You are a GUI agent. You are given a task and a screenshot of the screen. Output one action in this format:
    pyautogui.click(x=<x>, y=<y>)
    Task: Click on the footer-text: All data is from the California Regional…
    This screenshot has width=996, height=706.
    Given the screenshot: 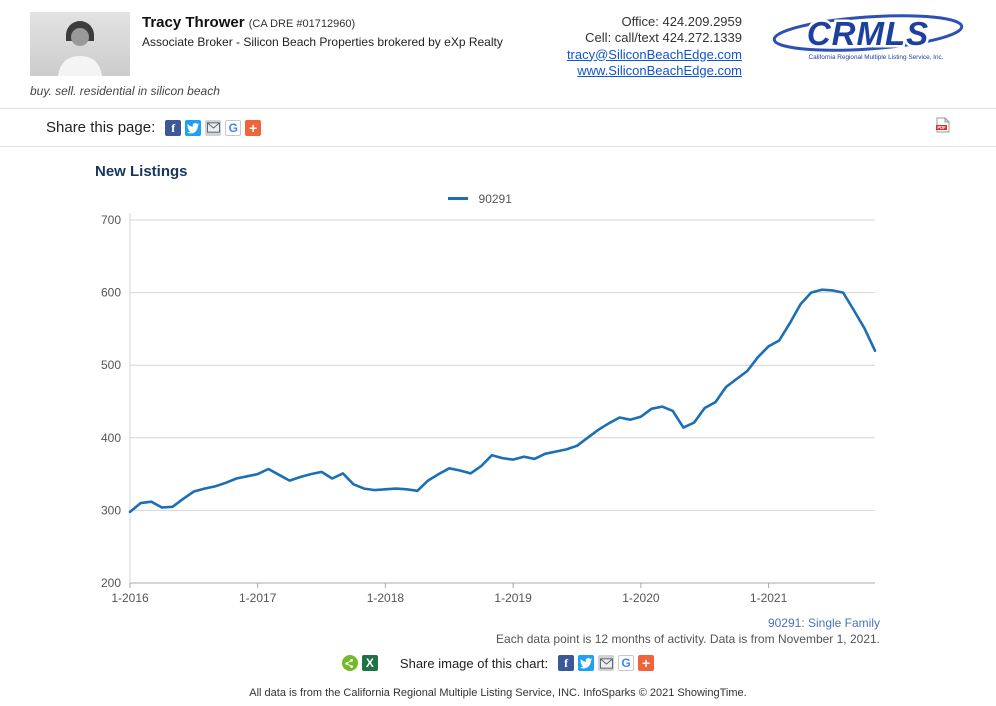 What is the action you would take?
    pyautogui.click(x=498, y=693)
    